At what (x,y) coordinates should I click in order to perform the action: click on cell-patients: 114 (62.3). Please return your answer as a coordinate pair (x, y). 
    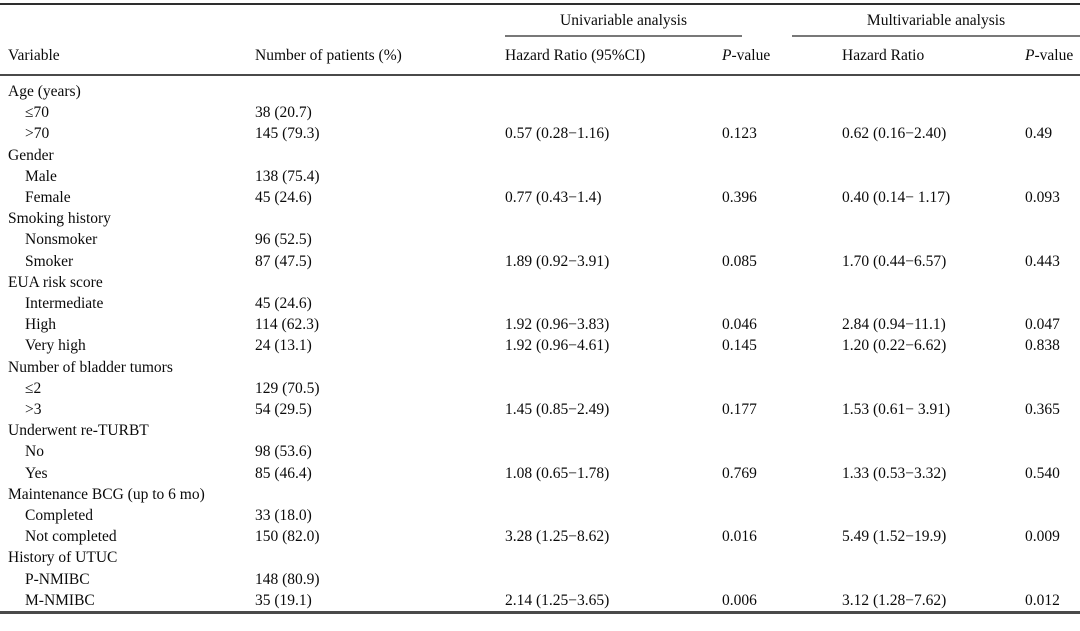
    Looking at the image, I should click on (287, 325).